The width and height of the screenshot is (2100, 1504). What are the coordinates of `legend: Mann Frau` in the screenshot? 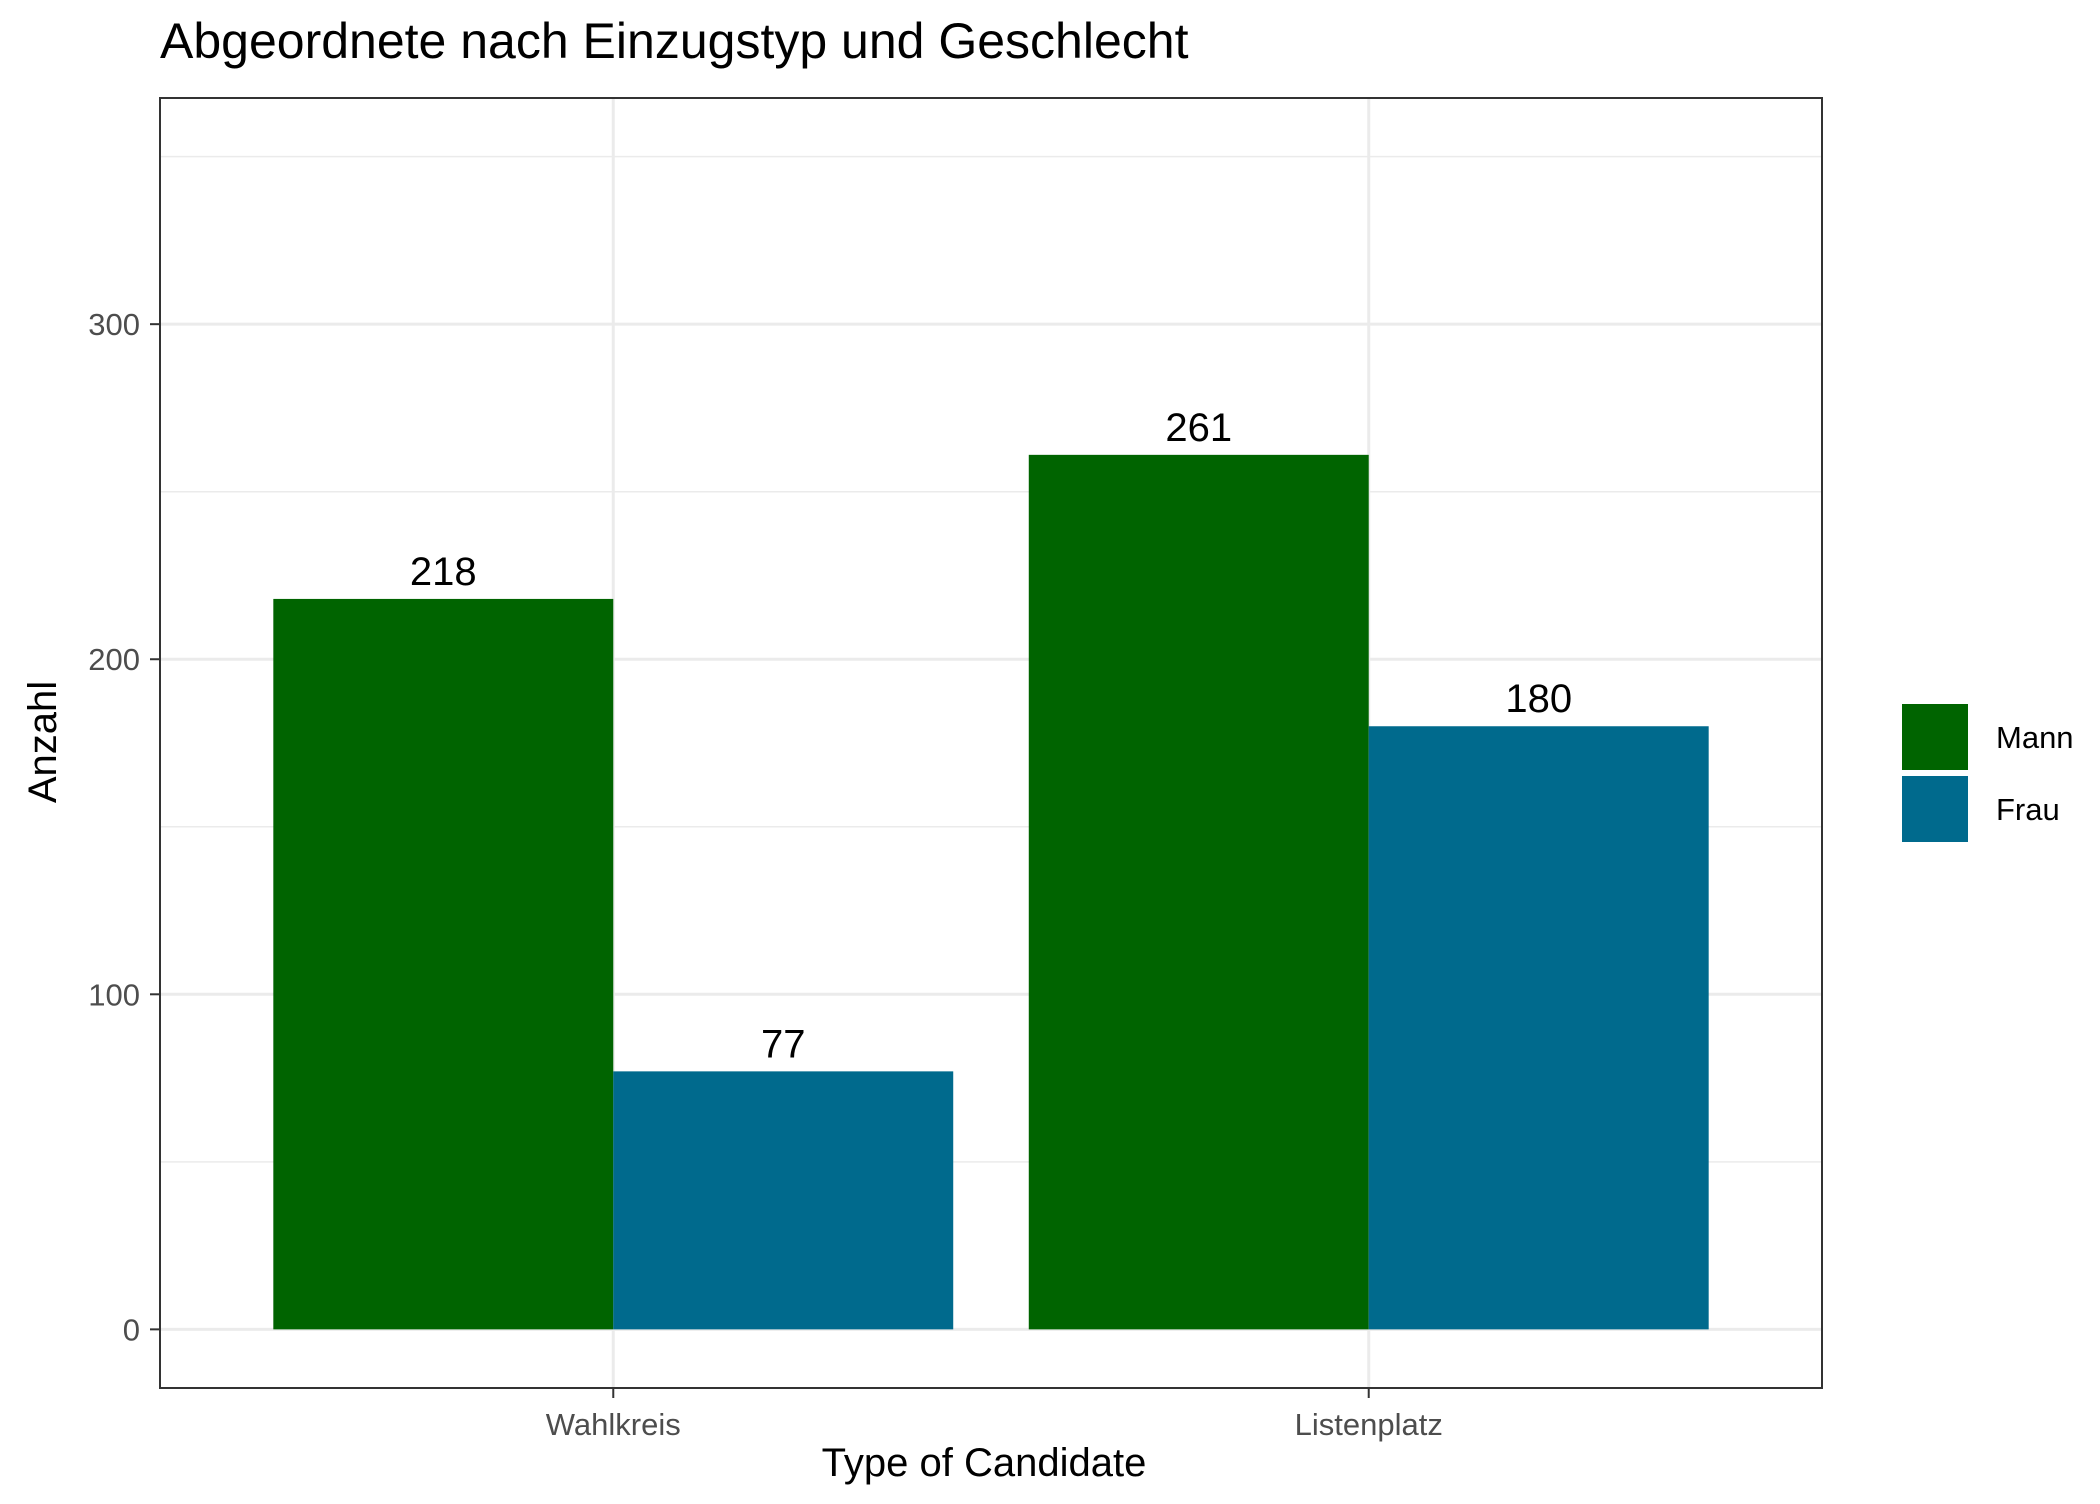 It's located at (1988, 773).